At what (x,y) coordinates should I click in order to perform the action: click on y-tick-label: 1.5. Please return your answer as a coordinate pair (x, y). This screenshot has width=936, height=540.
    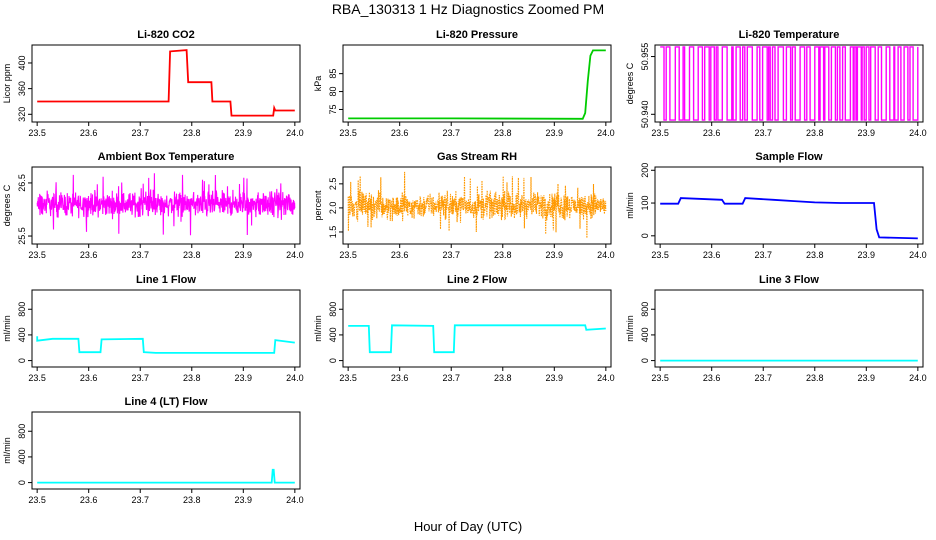
    Looking at the image, I should click on (333, 232).